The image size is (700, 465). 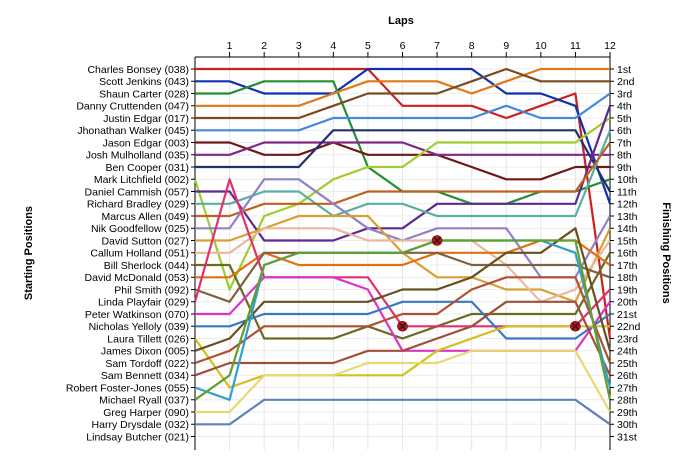 I want to click on starting-label: Ben Cooper (031), so click(x=147, y=168).